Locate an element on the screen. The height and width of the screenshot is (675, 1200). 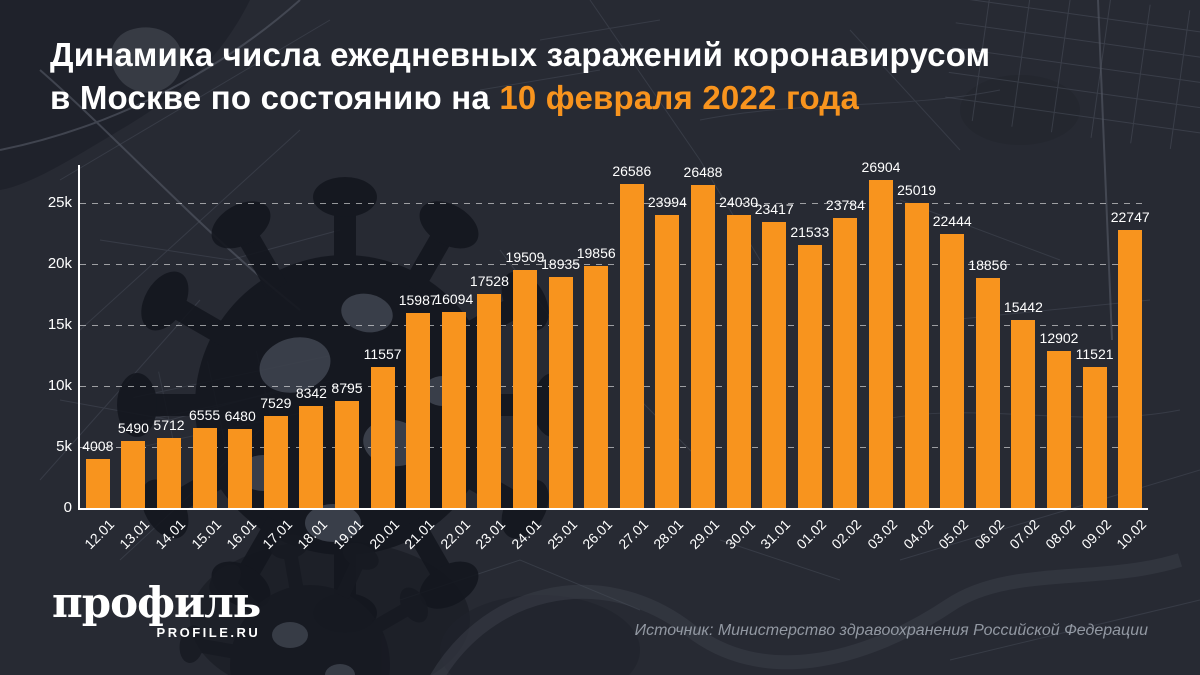
bar-value-label: 23417 is located at coordinates (774, 209).